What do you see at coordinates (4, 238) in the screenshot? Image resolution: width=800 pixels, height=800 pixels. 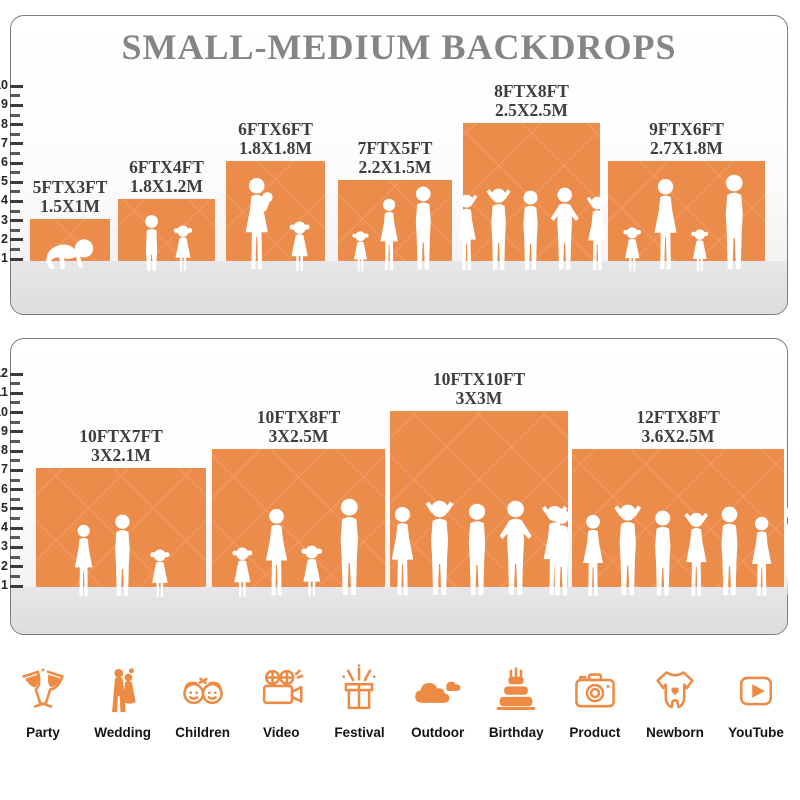 I see `axis-tick-label: 2` at bounding box center [4, 238].